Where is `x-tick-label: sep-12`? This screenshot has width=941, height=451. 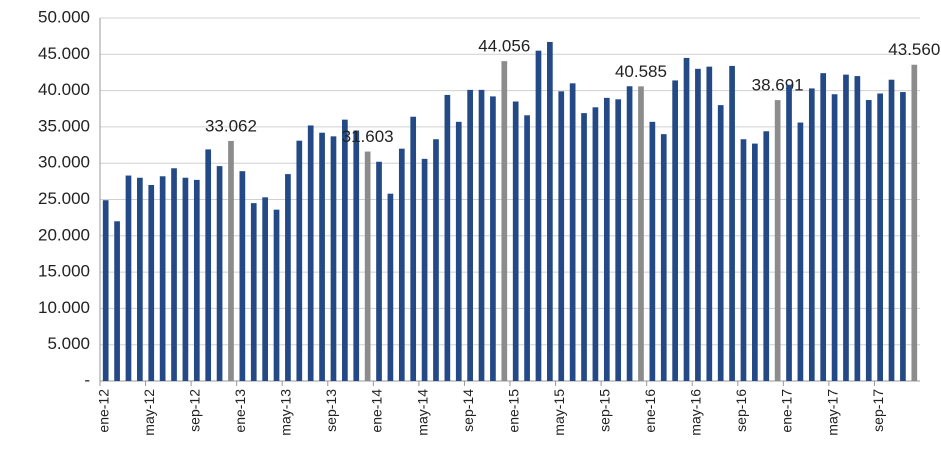 x-tick-label: sep-12 is located at coordinates (195, 410).